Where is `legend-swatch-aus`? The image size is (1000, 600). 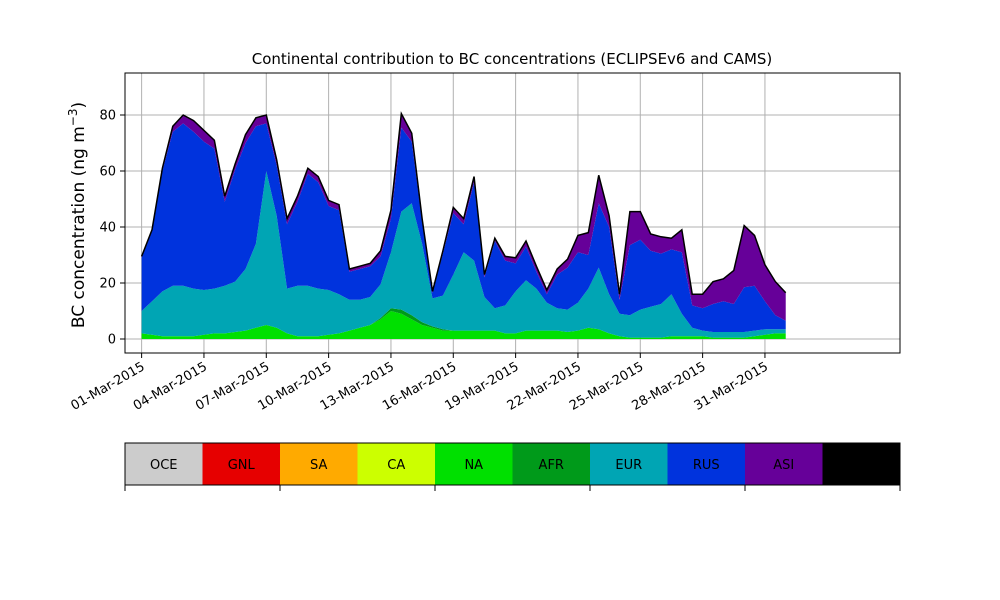 legend-swatch-aus is located at coordinates (861, 464).